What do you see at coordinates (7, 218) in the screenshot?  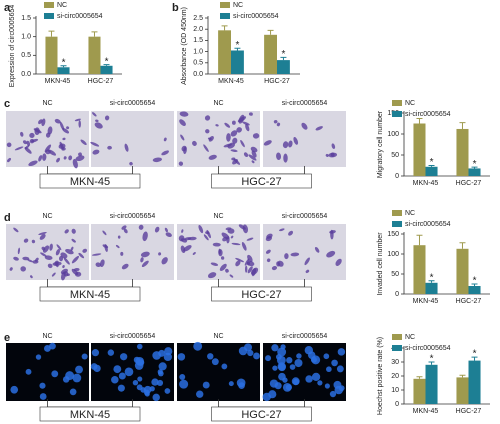 I see `panel-label: d` at bounding box center [7, 218].